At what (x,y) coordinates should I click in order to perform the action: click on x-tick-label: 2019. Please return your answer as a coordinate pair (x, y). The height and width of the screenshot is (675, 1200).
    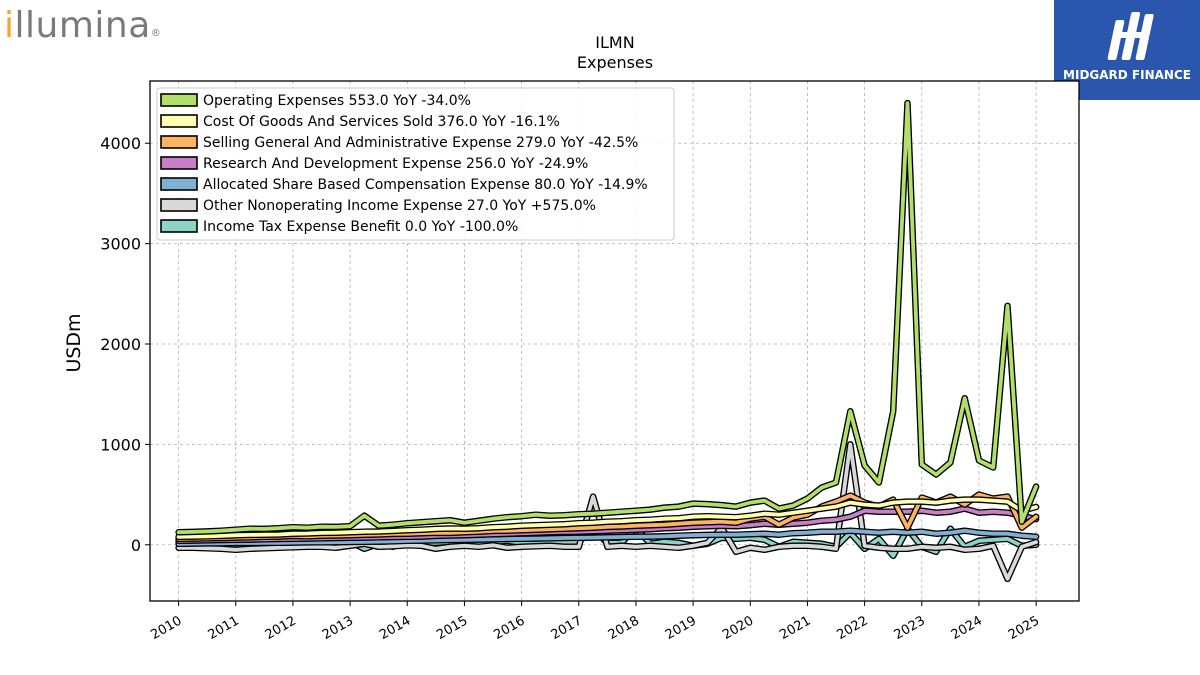
    Looking at the image, I should click on (681, 628).